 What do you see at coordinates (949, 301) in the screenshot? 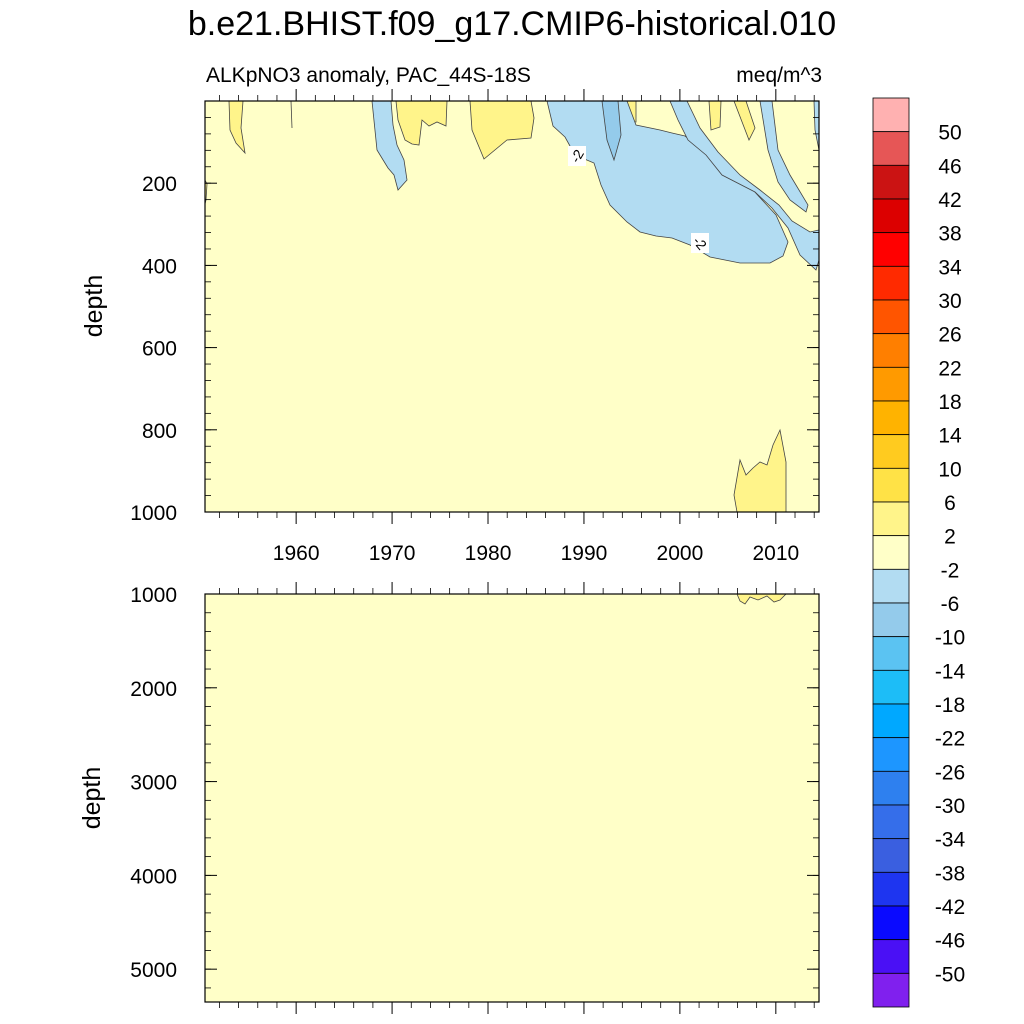
I see `colorbar-label: 30` at bounding box center [949, 301].